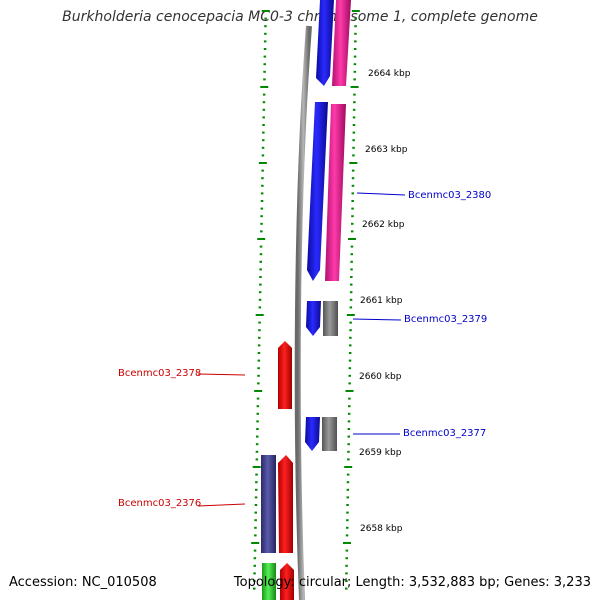 Image resolution: width=600 pixels, height=600 pixels. I want to click on gene-label-left: Bcenmc03_2378, so click(159, 373).